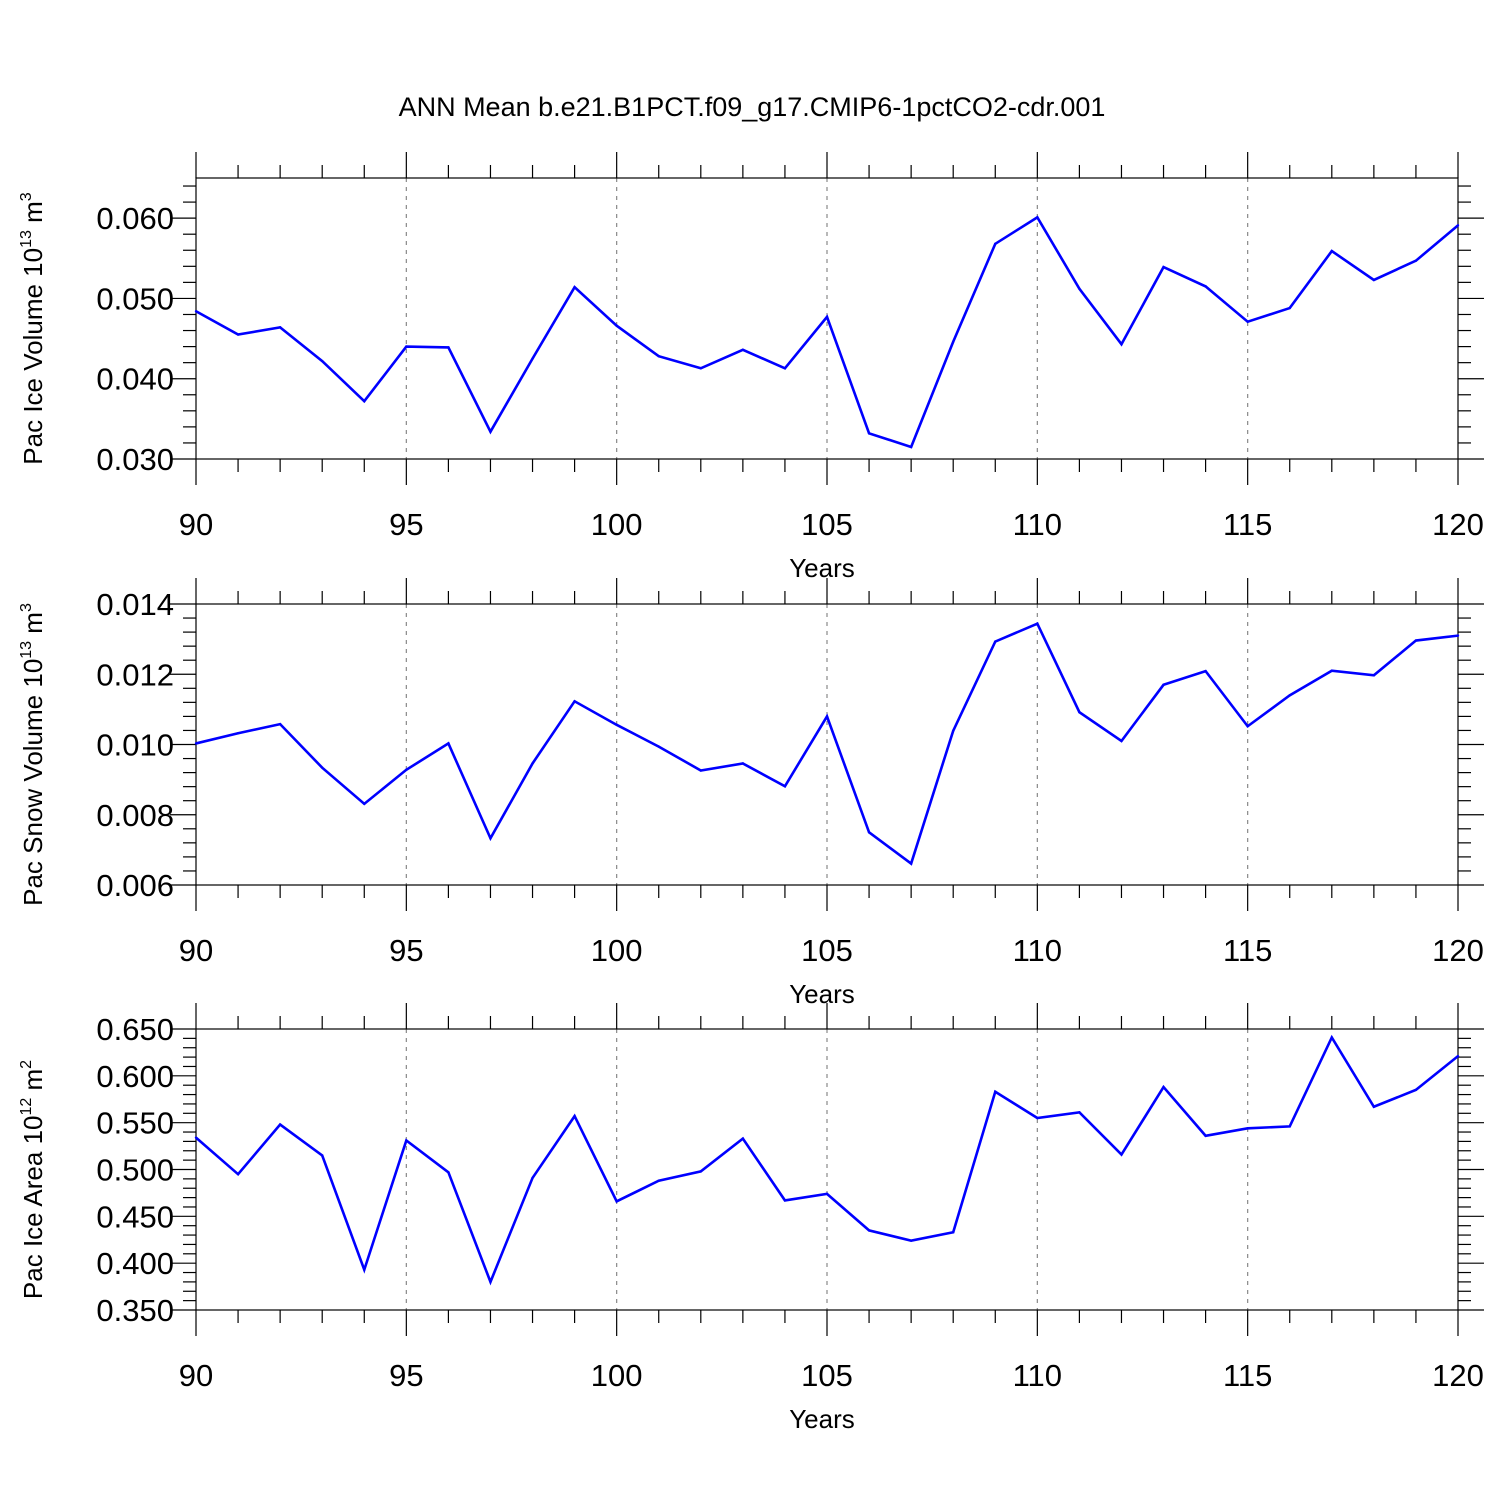  What do you see at coordinates (135, 1310) in the screenshot?
I see `y-tick-label: 0.350` at bounding box center [135, 1310].